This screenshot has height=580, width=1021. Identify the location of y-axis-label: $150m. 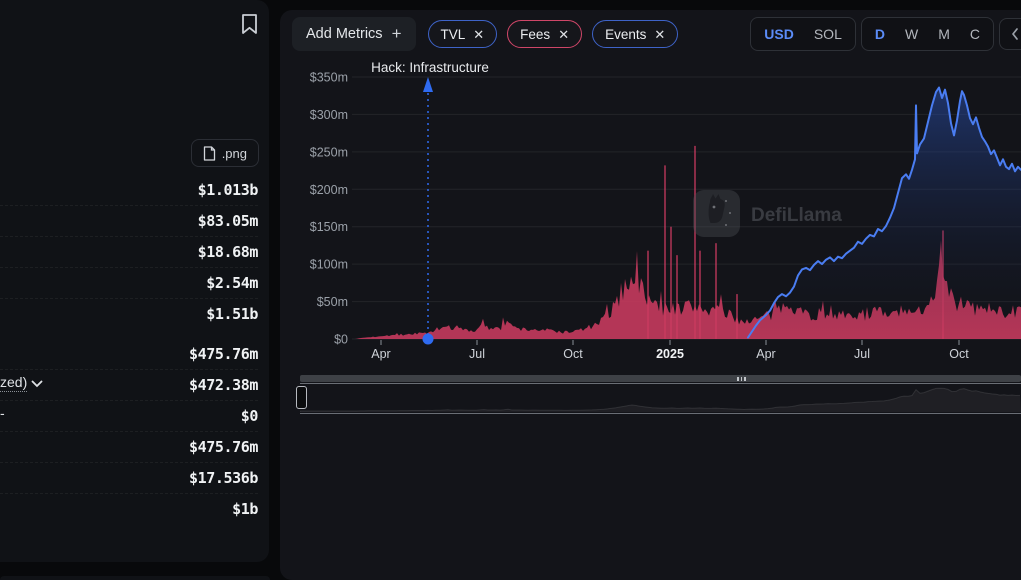
(329, 227).